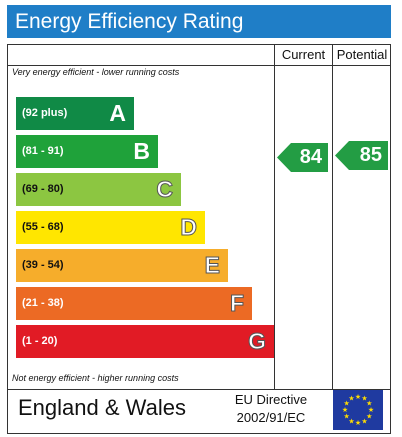 This screenshot has width=402, height=437. I want to click on directive-line-2: 2002/91/EC, so click(271, 417).